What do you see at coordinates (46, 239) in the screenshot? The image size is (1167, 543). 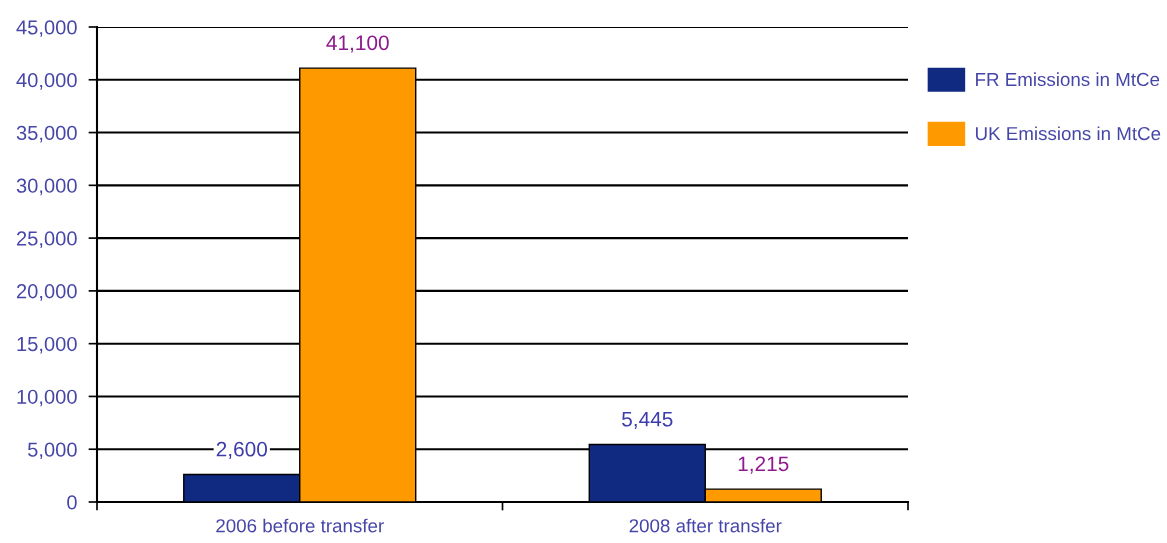 I see `y-tick-label: 25,000` at bounding box center [46, 239].